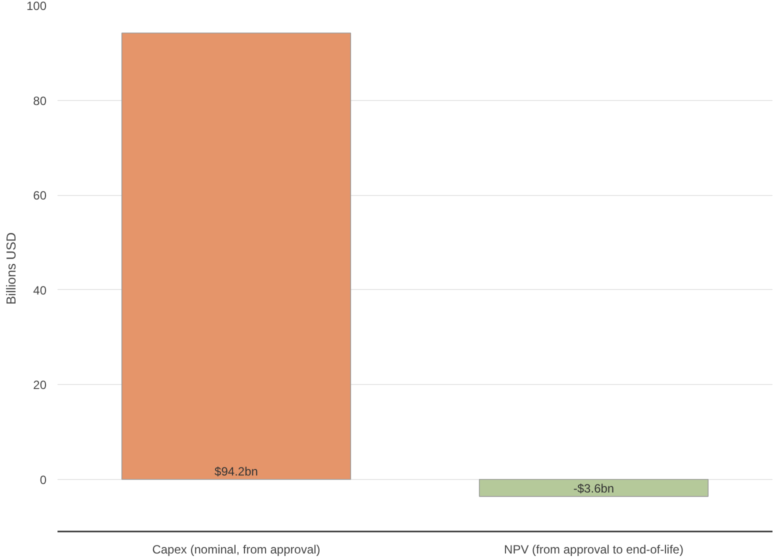 This screenshot has height=559, width=777. I want to click on data-label: -$3.6bn, so click(593, 488).